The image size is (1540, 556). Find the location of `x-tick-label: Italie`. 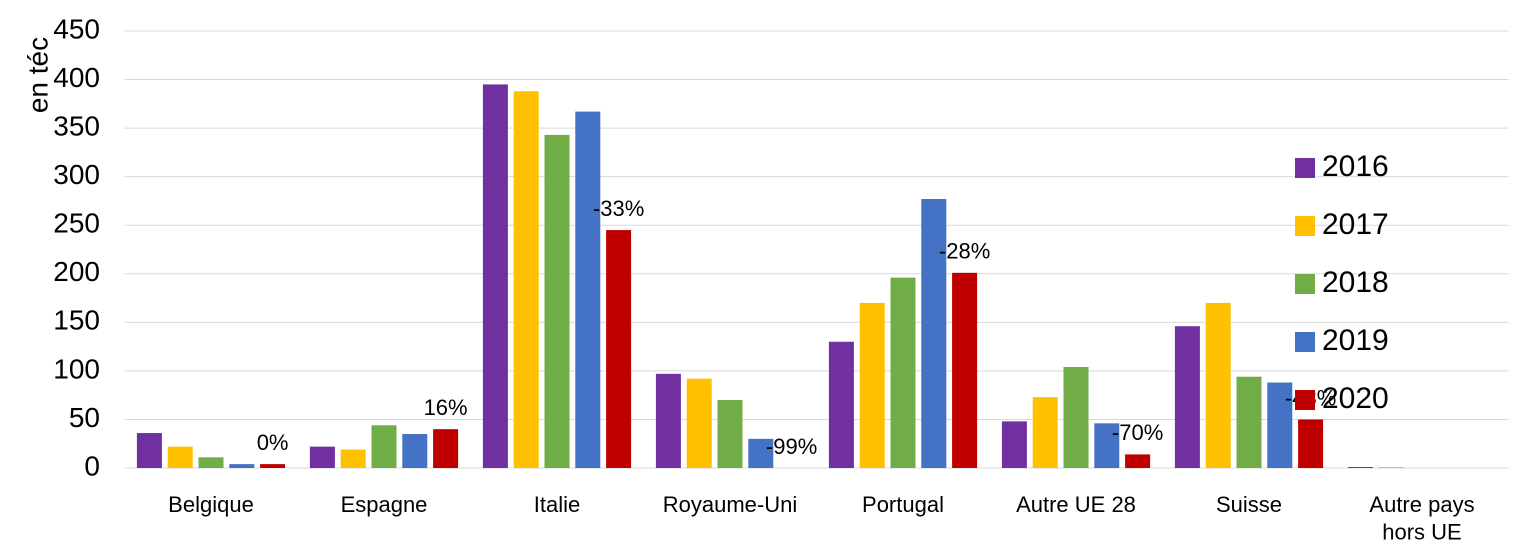

x-tick-label: Italie is located at coordinates (557, 504).